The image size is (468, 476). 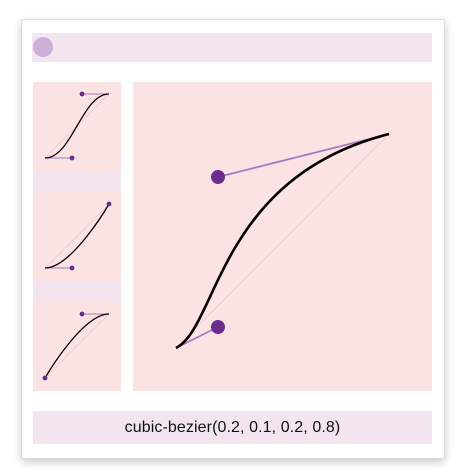 I want to click on control-line-end, so click(x=303, y=155).